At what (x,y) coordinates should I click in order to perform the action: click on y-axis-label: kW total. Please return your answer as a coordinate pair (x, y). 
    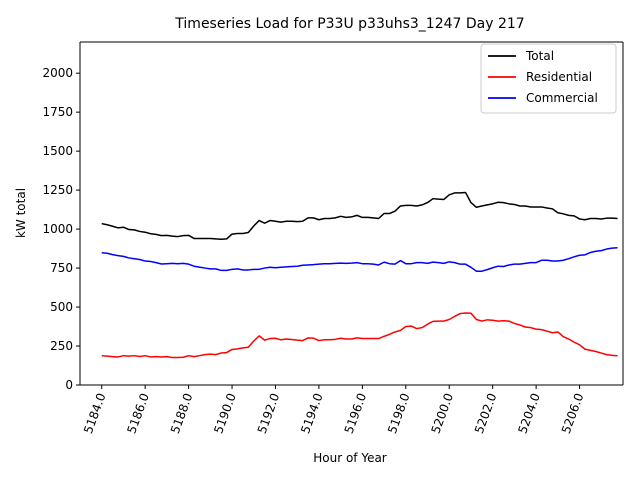
    Looking at the image, I should click on (21, 213).